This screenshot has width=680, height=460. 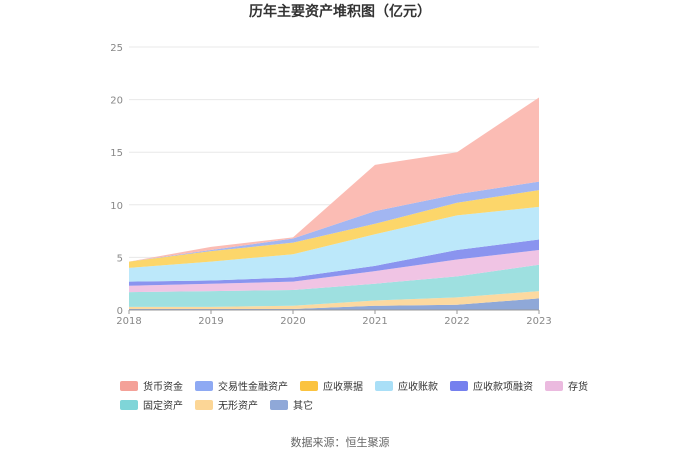 What do you see at coordinates (253, 386) in the screenshot?
I see `legend-label: 交易性金融资产` at bounding box center [253, 386].